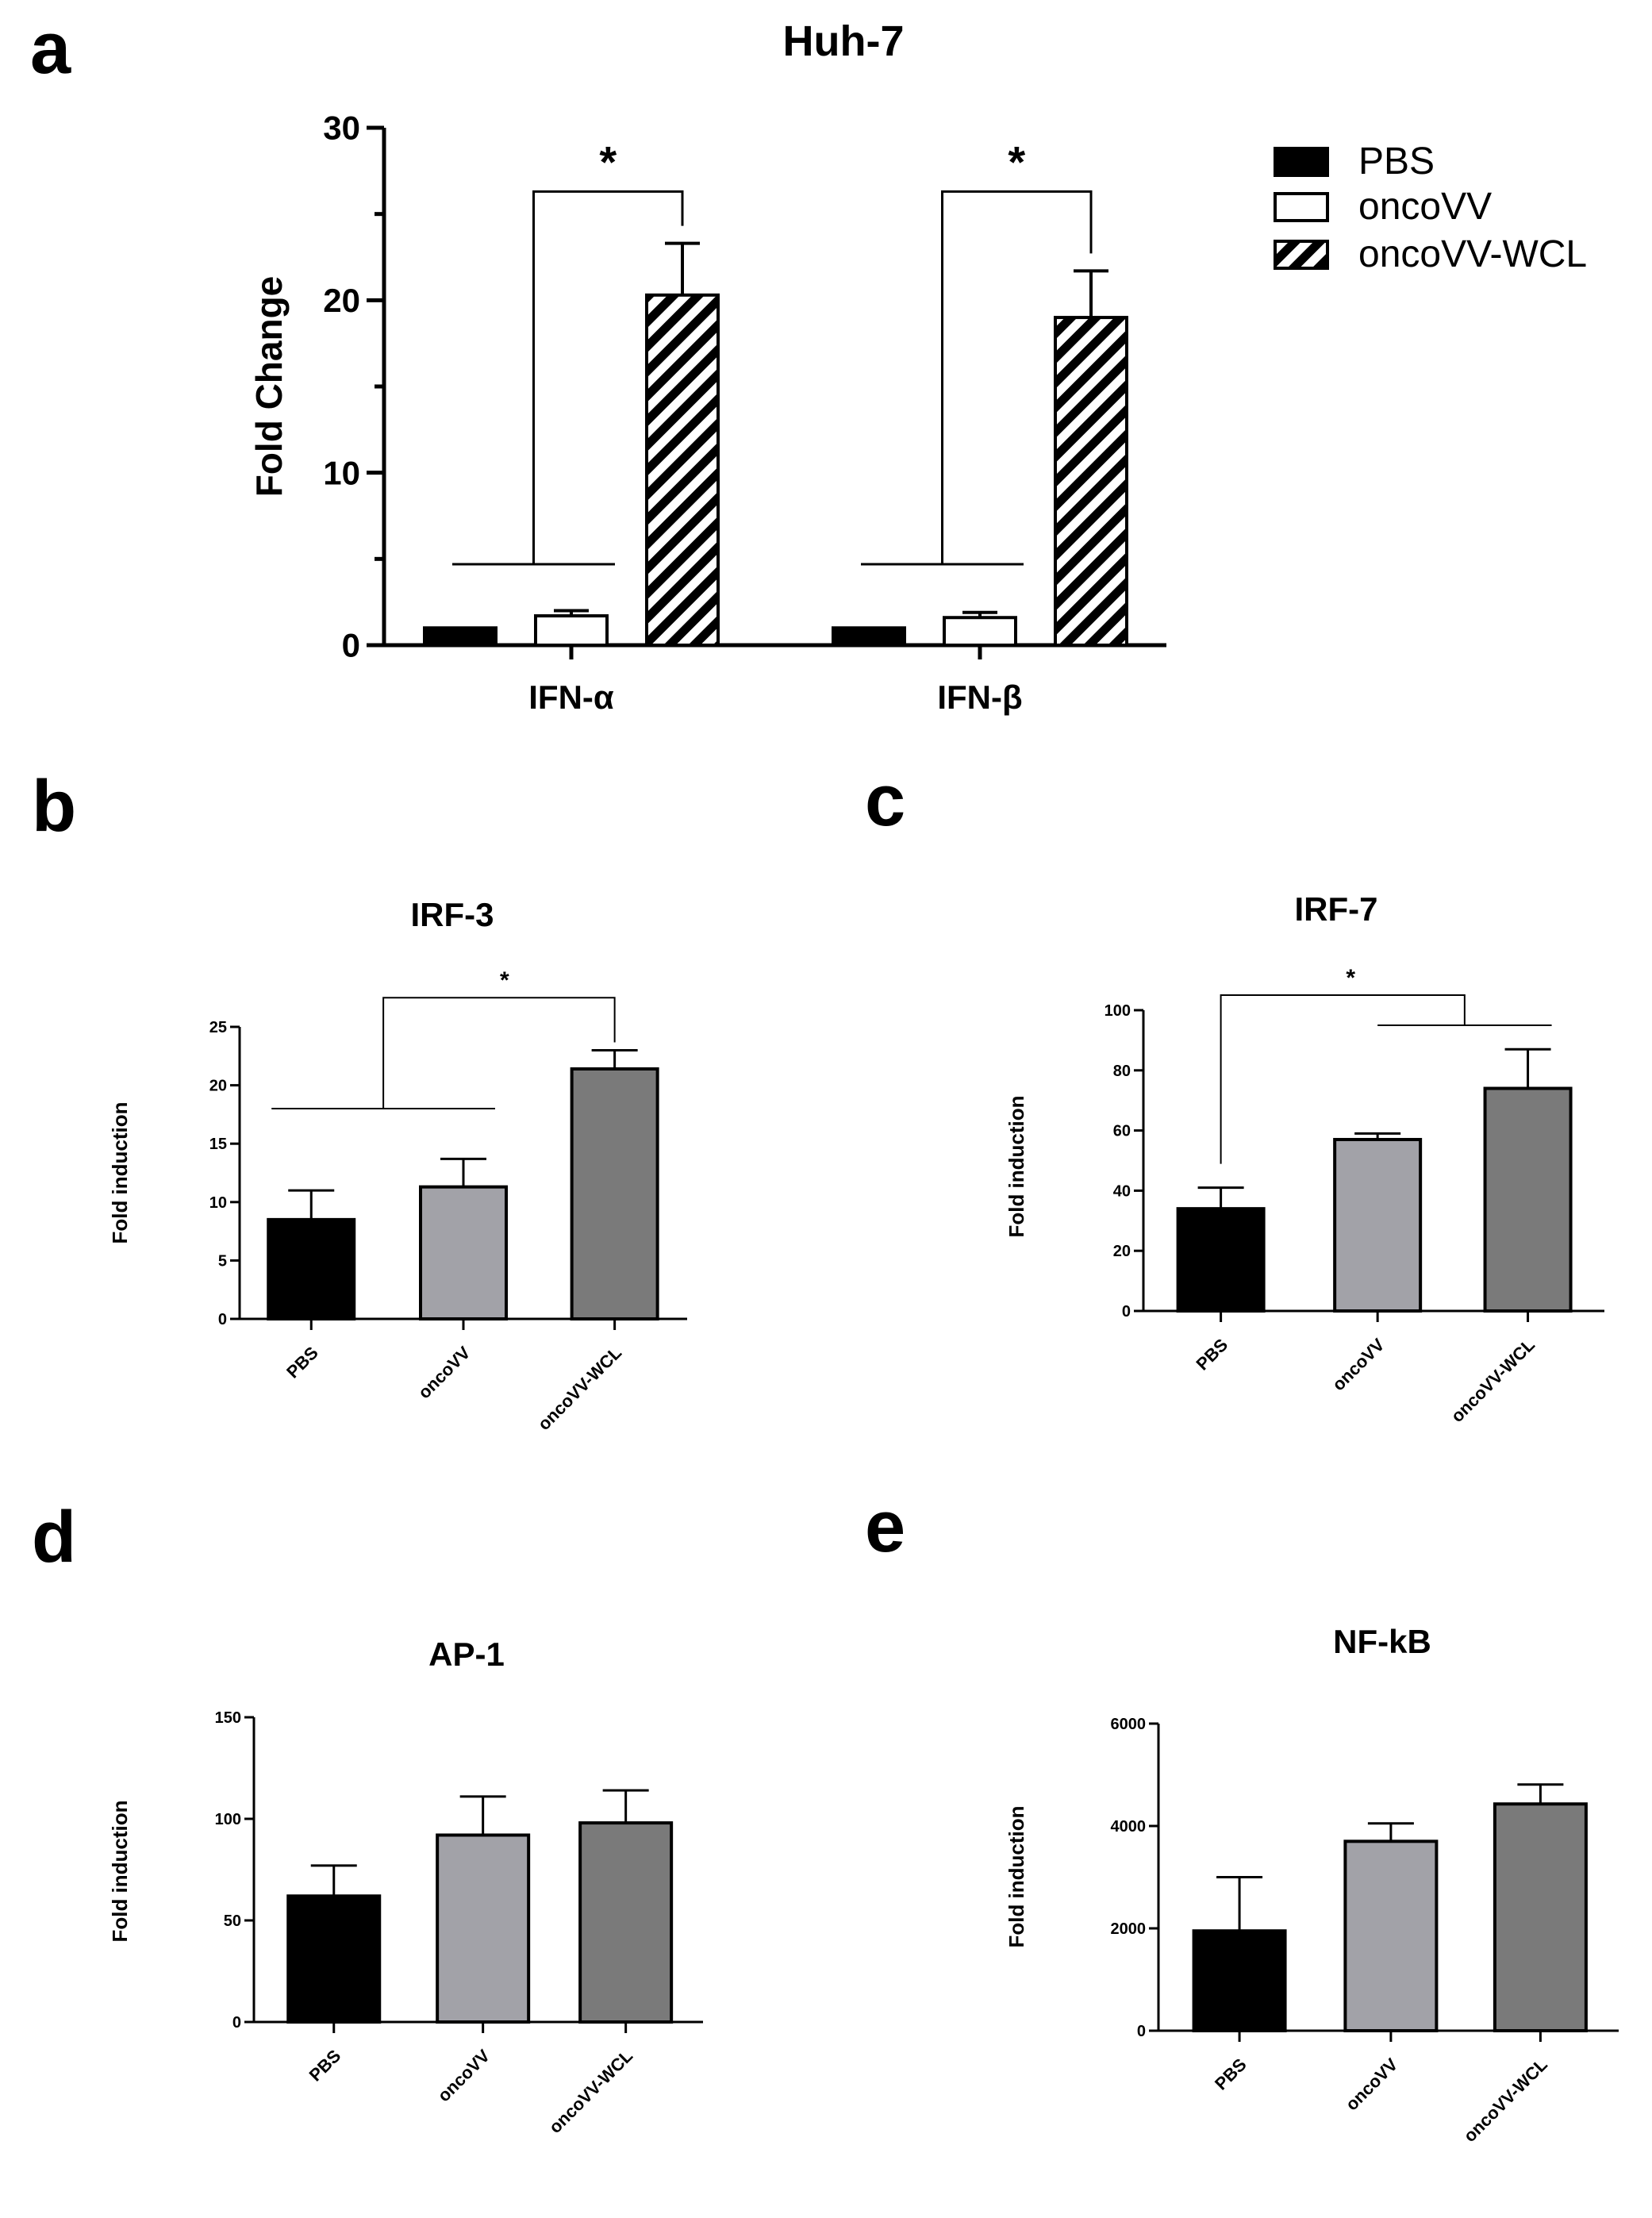  I want to click on chart-title: IRF-7, so click(1336, 909).